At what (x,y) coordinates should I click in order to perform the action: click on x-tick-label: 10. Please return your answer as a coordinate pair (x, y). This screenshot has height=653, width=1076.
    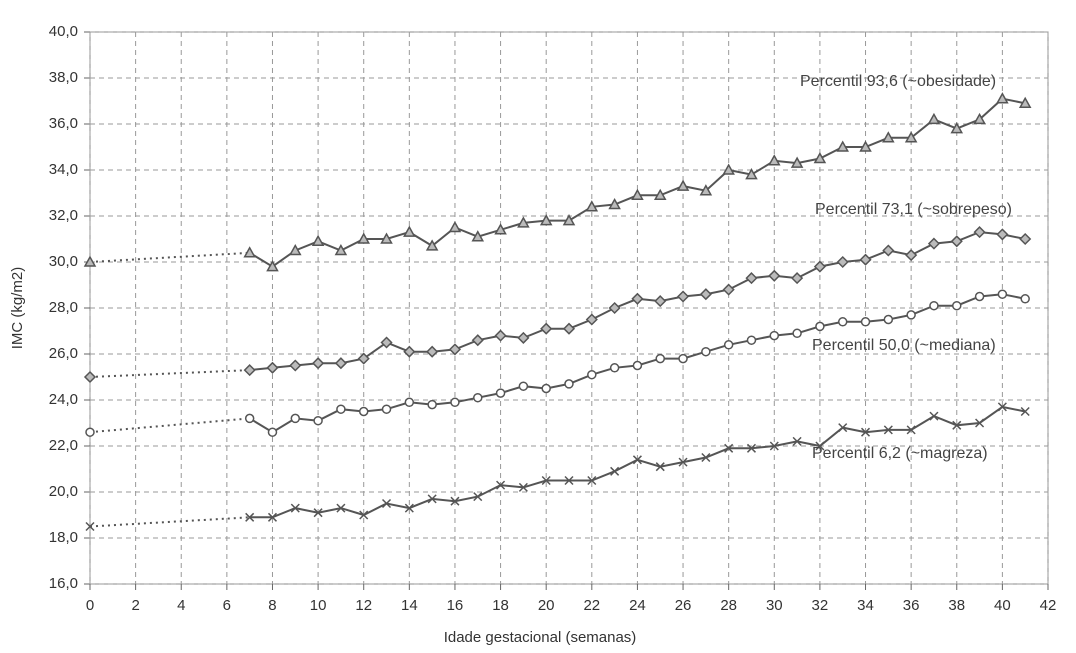
    Looking at the image, I should click on (318, 605).